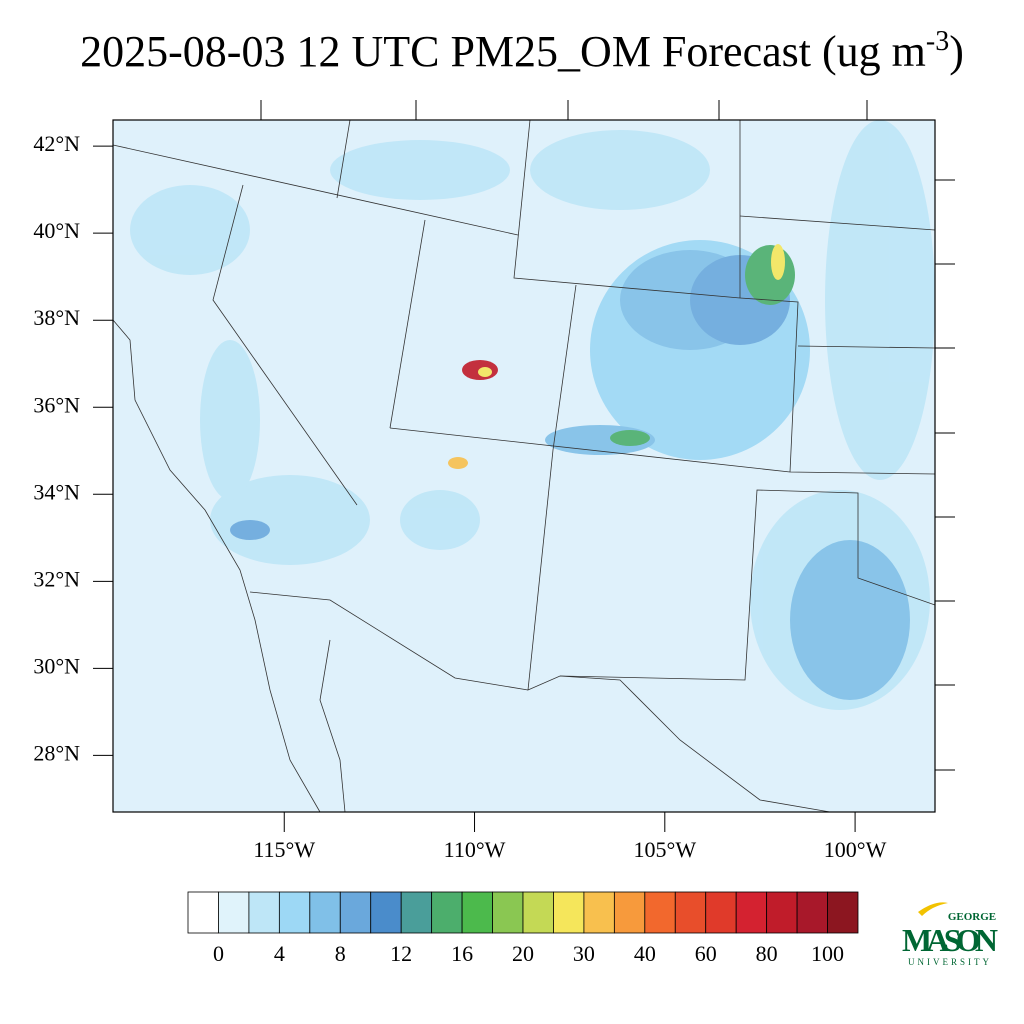  What do you see at coordinates (665, 849) in the screenshot?
I see `lon-tick-label: 105°W` at bounding box center [665, 849].